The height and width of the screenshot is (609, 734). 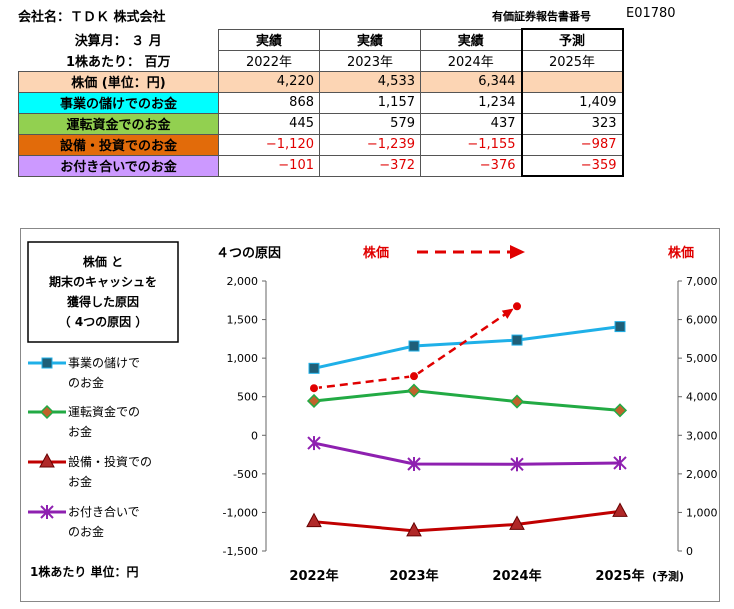 What do you see at coordinates (668, 576) in the screenshot?
I see `forecast-note: (予測)` at bounding box center [668, 576].